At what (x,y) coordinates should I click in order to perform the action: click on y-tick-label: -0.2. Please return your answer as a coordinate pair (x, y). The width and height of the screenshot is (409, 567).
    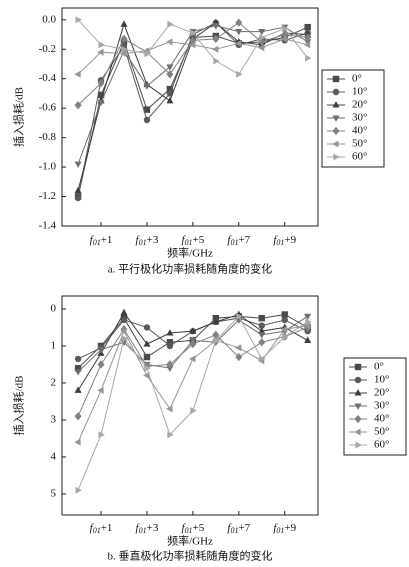
    Looking at the image, I should click on (47, 49).